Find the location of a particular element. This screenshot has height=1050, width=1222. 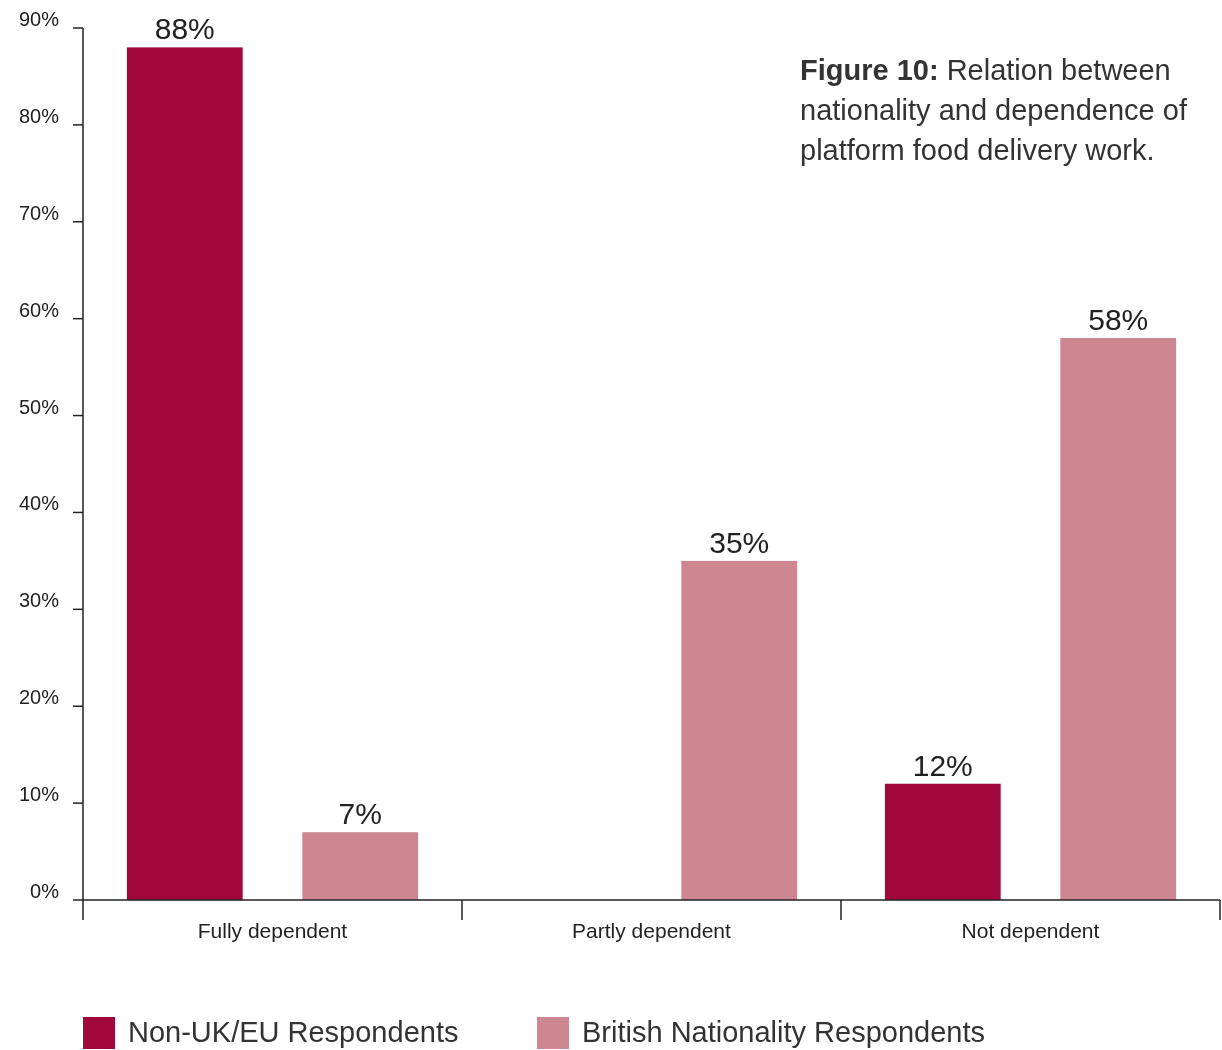

y-tick-label: 70% is located at coordinates (39, 212).